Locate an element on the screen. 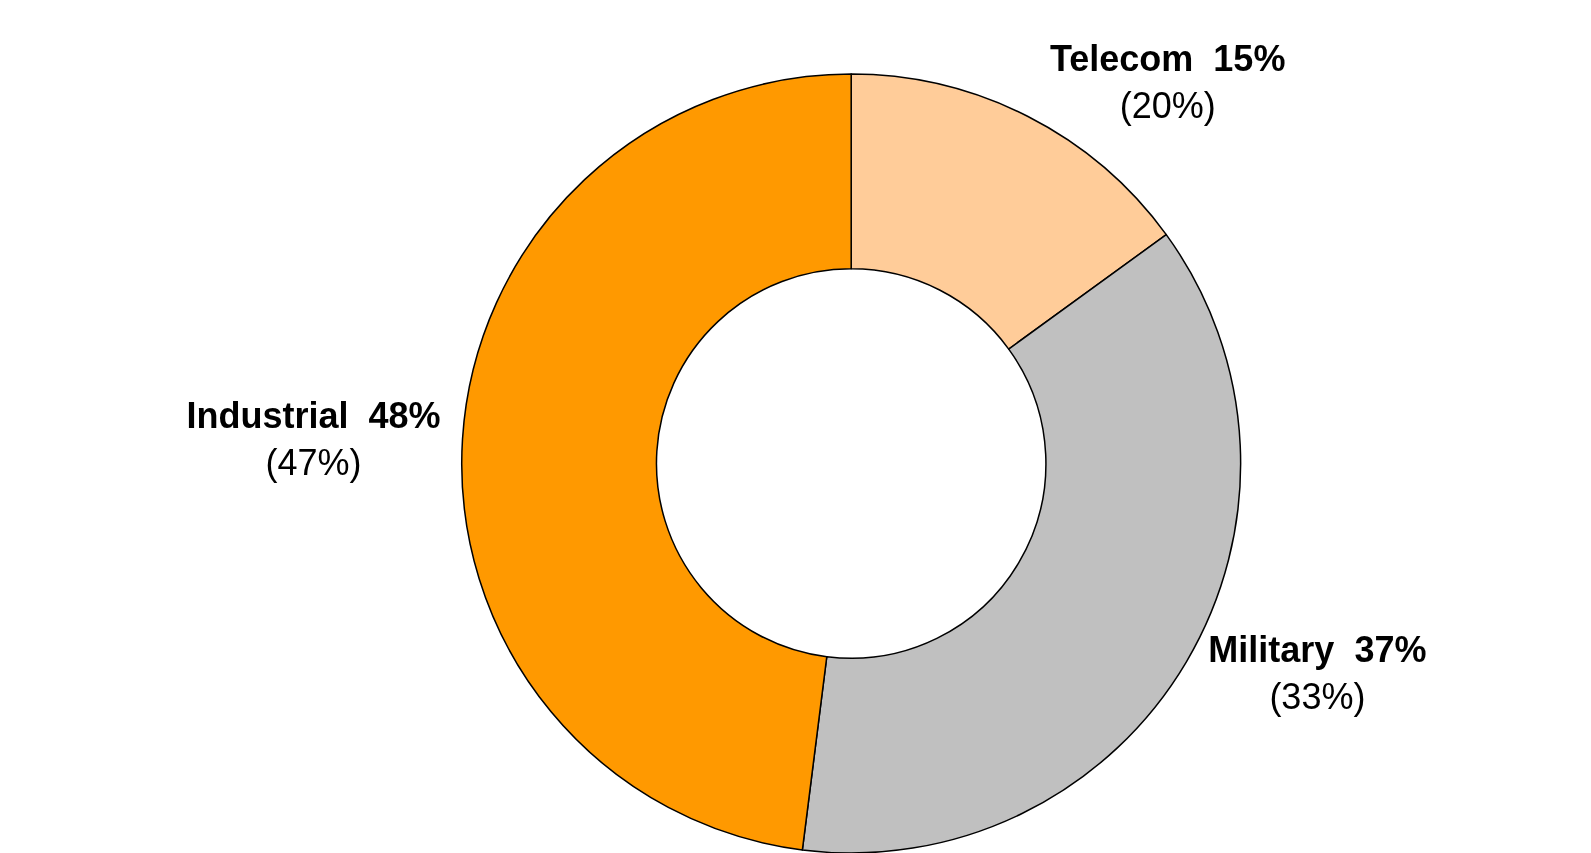 This screenshot has height=853, width=1591. text: (20%) is located at coordinates (1167, 105).